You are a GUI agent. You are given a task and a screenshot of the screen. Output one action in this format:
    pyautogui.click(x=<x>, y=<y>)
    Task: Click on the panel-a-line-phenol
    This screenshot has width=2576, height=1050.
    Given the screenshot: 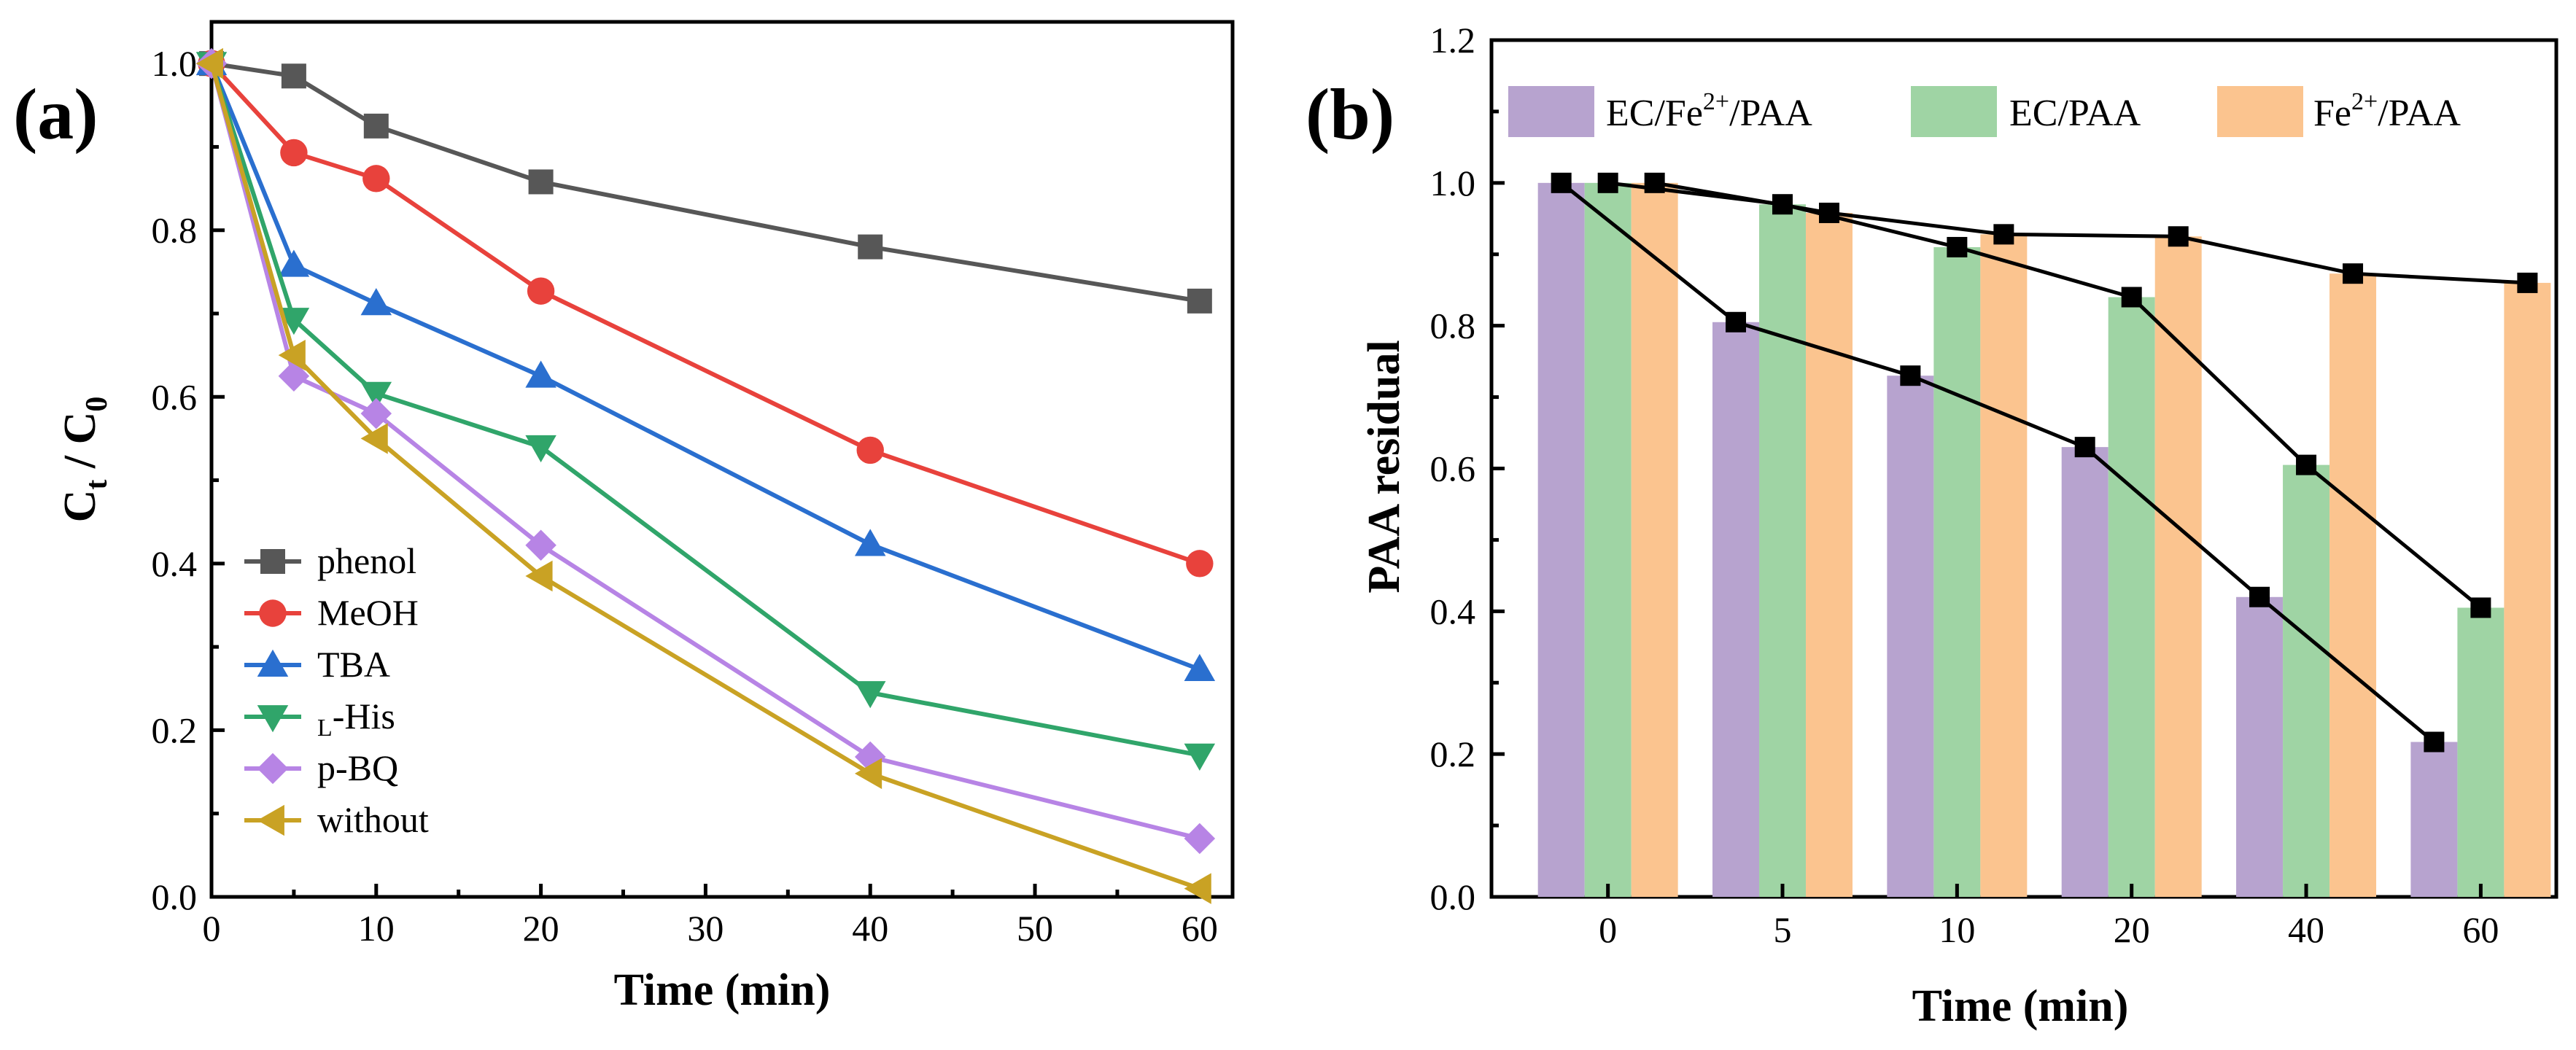 What is the action you would take?
    pyautogui.click(x=706, y=182)
    